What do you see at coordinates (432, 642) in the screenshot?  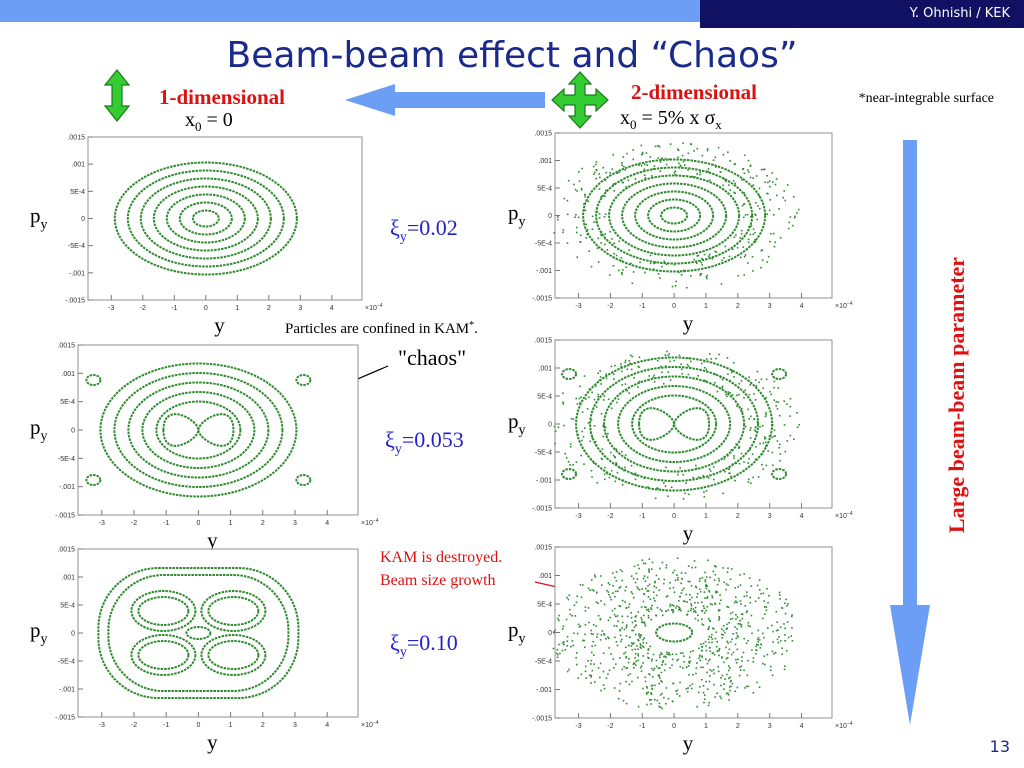 I see `xi-value: =0.10` at bounding box center [432, 642].